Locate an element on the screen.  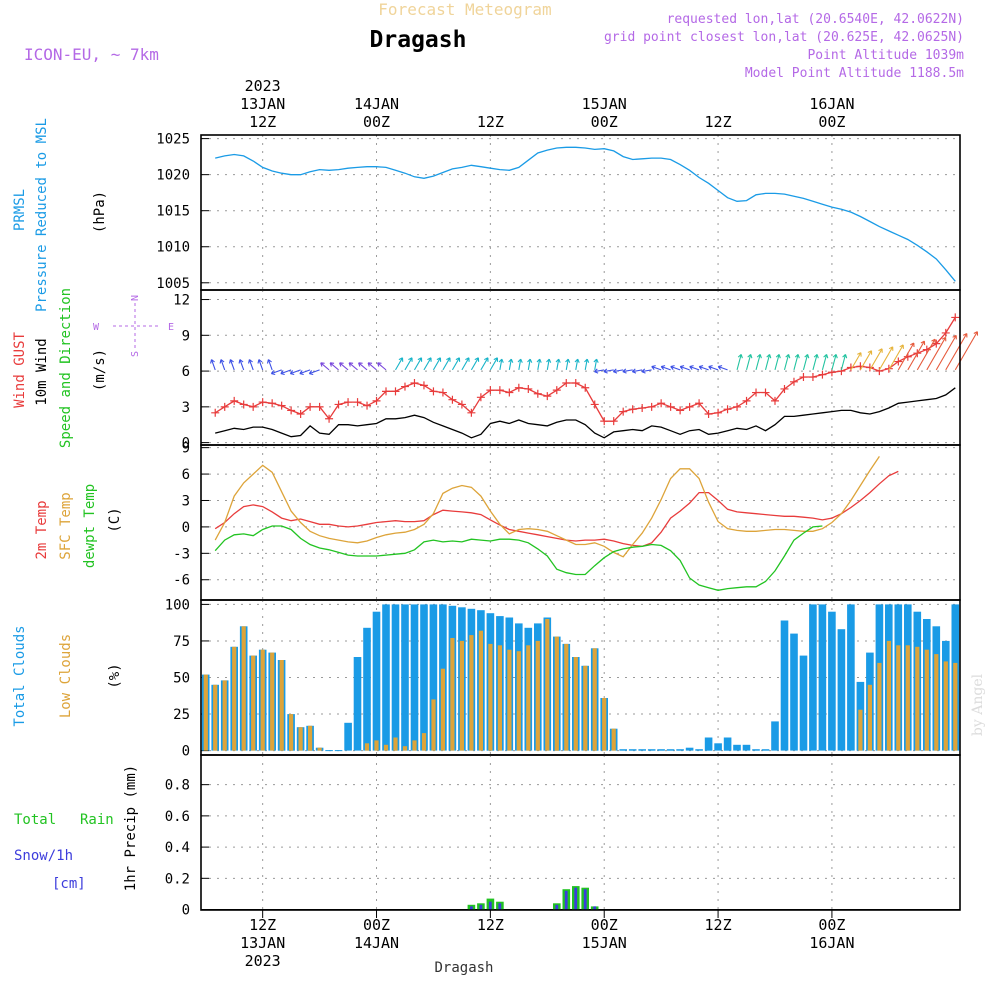
y-tick-label: 12 is located at coordinates (181, 301).